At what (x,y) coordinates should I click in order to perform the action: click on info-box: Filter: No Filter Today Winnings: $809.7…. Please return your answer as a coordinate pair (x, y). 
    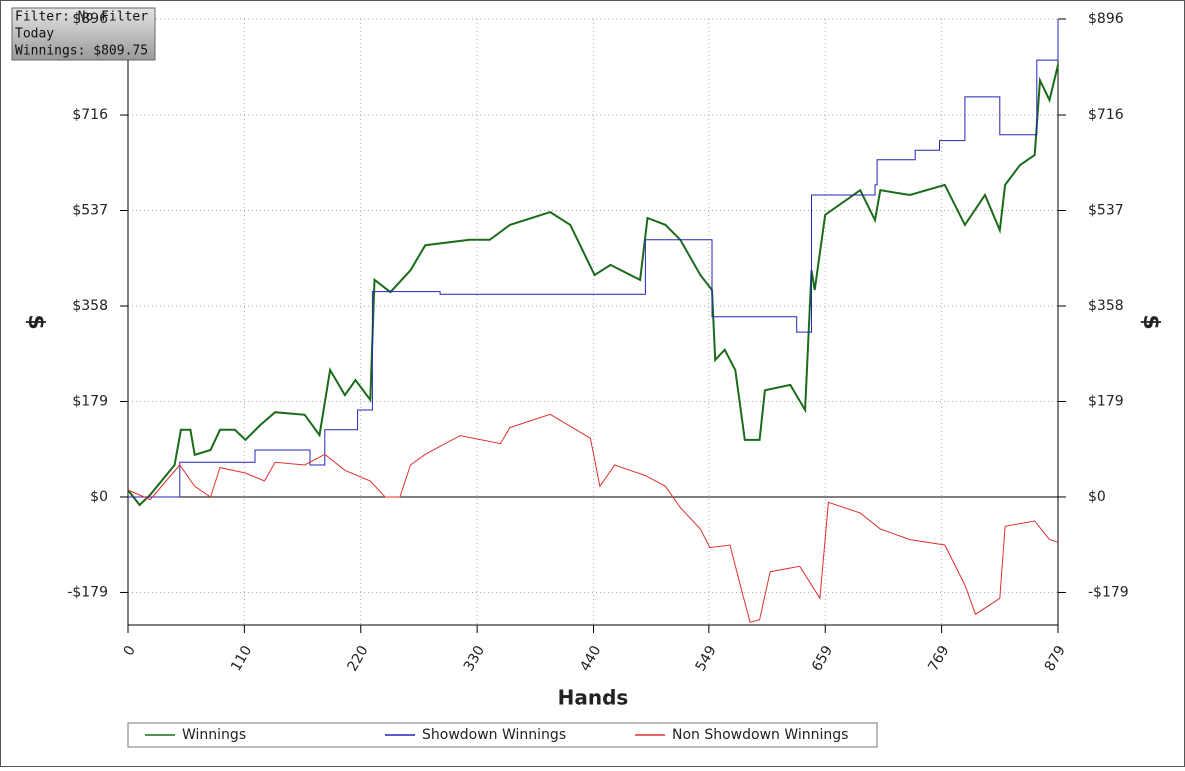
    Looking at the image, I should click on (83, 34).